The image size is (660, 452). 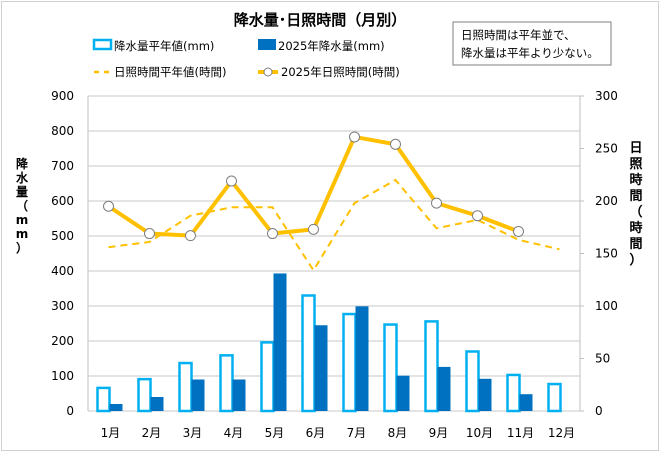 What do you see at coordinates (164, 46) in the screenshot?
I see `legend-label-normal-precip: 降水量平年値(mm)` at bounding box center [164, 46].